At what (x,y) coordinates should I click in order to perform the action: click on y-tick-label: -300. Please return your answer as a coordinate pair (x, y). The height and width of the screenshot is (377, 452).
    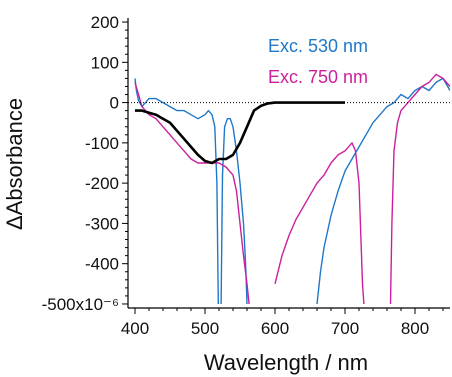
    Looking at the image, I should click on (102, 223).